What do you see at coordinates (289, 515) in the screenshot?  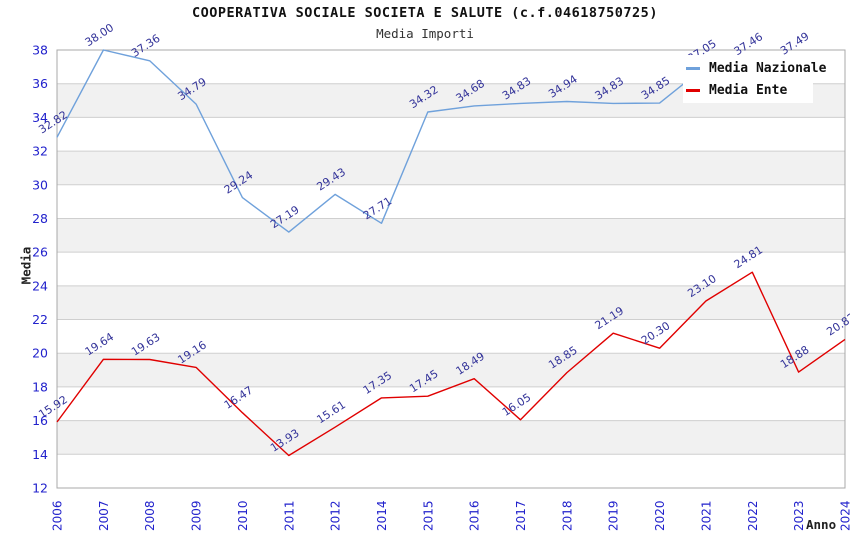 I see `x-tick-label: 2011` at bounding box center [289, 515].